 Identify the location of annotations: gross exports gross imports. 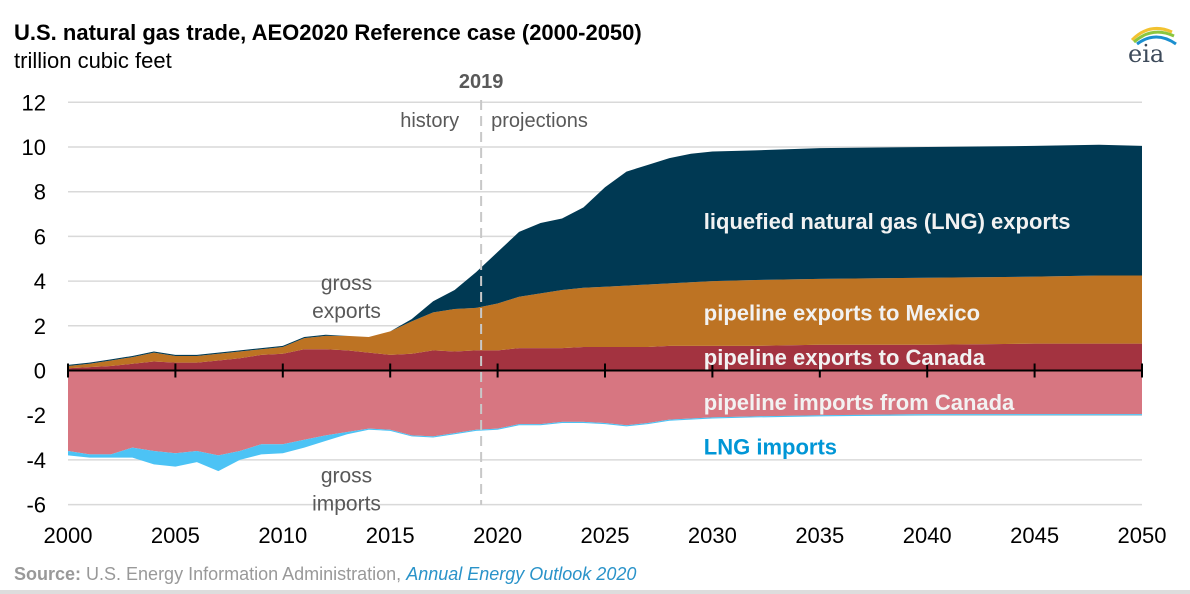
(346, 393).